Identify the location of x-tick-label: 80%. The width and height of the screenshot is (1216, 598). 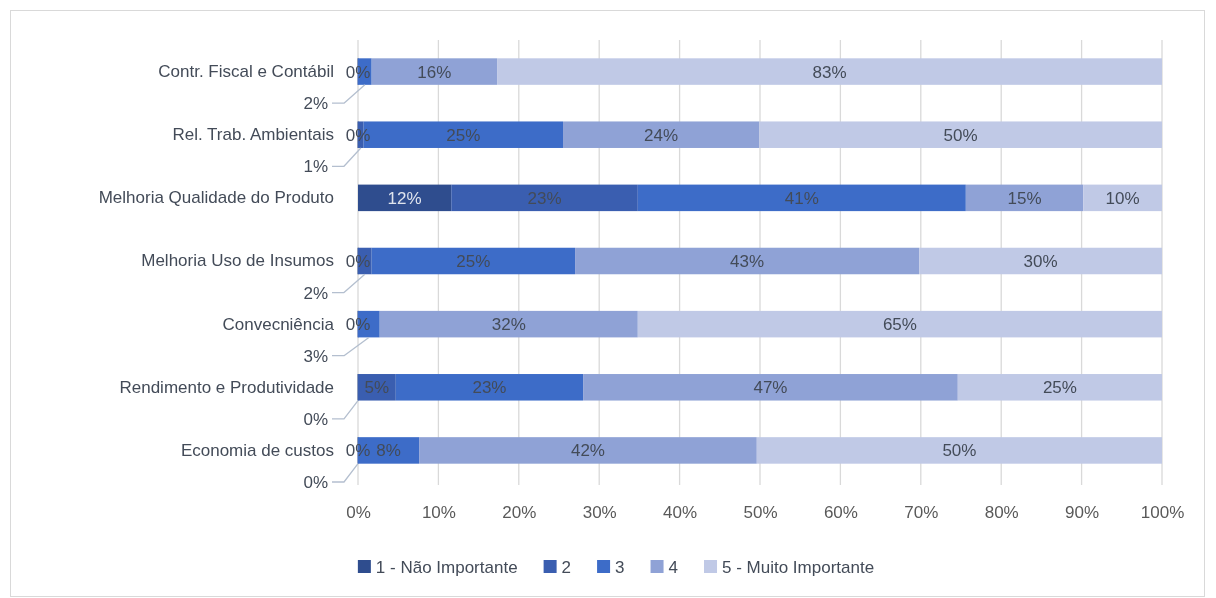
(1001, 513).